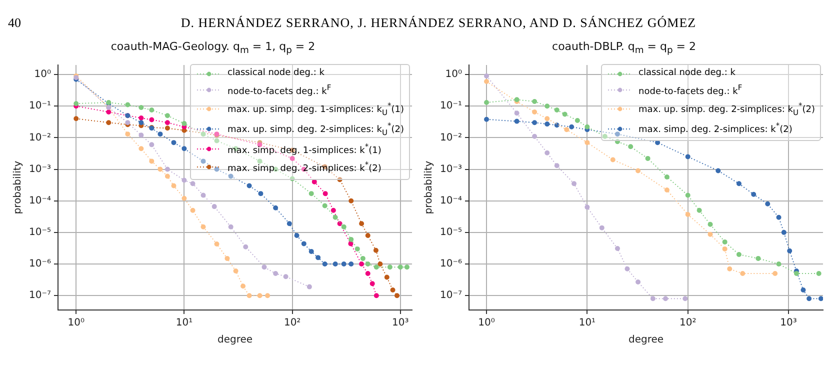 This screenshot has height=369, width=837. I want to click on text: 40, so click(15, 23).